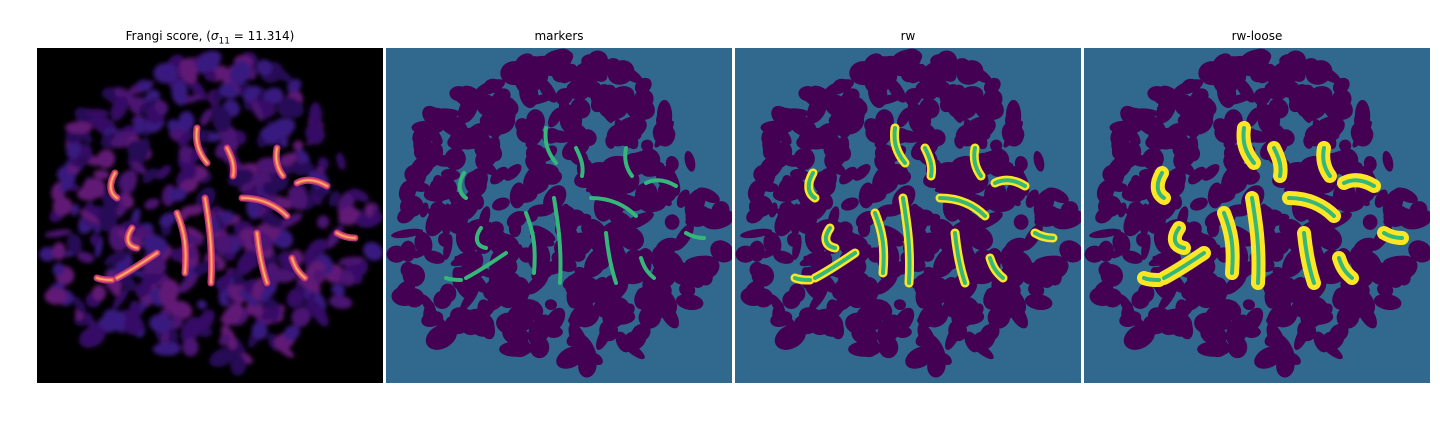 The height and width of the screenshot is (432, 1440). Describe the element at coordinates (224, 41) in the screenshot. I see `sigma-subscript: 11` at that location.